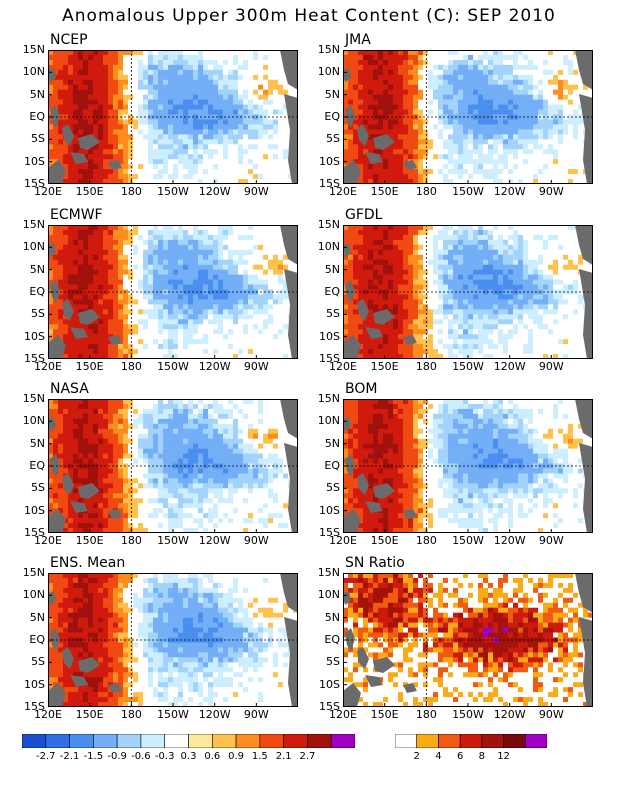 Image resolution: width=618 pixels, height=800 pixels. What do you see at coordinates (76, 215) in the screenshot?
I see `panel-title: ECMWF` at bounding box center [76, 215].